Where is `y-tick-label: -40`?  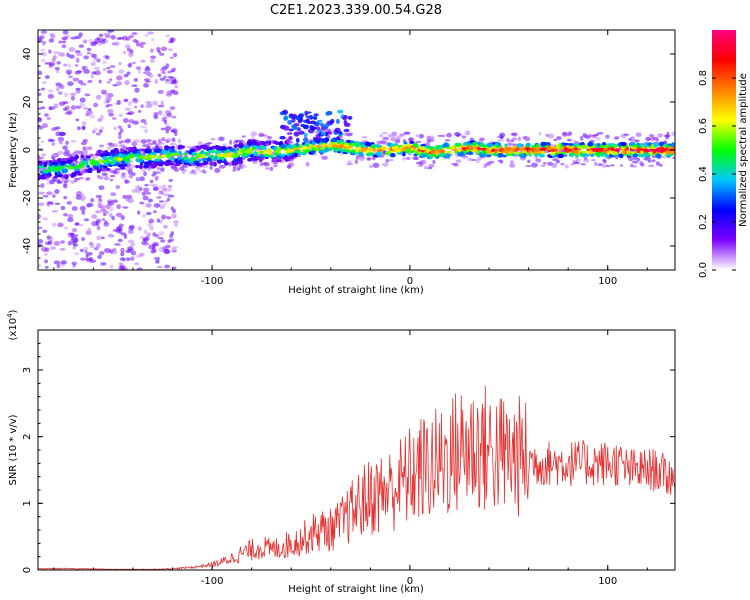
y-tick-label: -40 is located at coordinates (27, 246).